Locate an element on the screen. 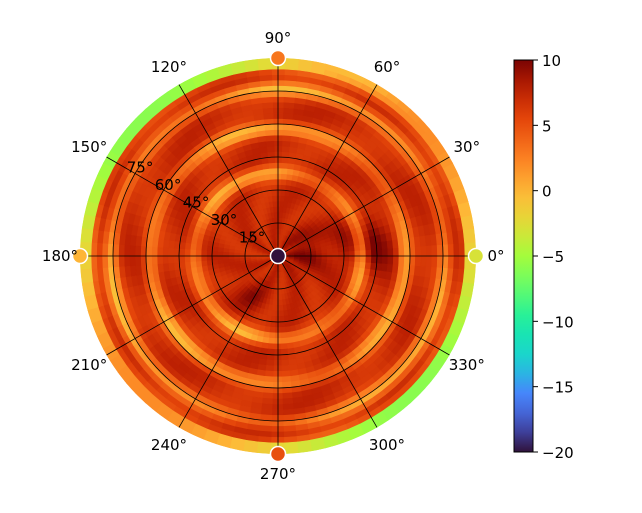 This screenshot has width=642, height=513. radial-tick-labels: 15°30°45°60°75° is located at coordinates (196, 203).